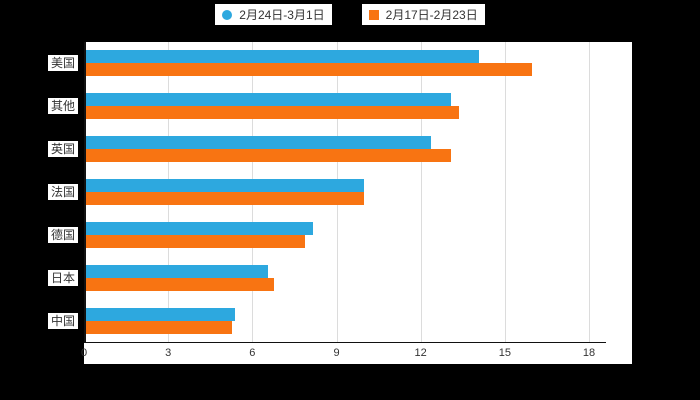 The image size is (700, 400). I want to click on legend-item-series2: 2月17日-2月23日, so click(423, 14).